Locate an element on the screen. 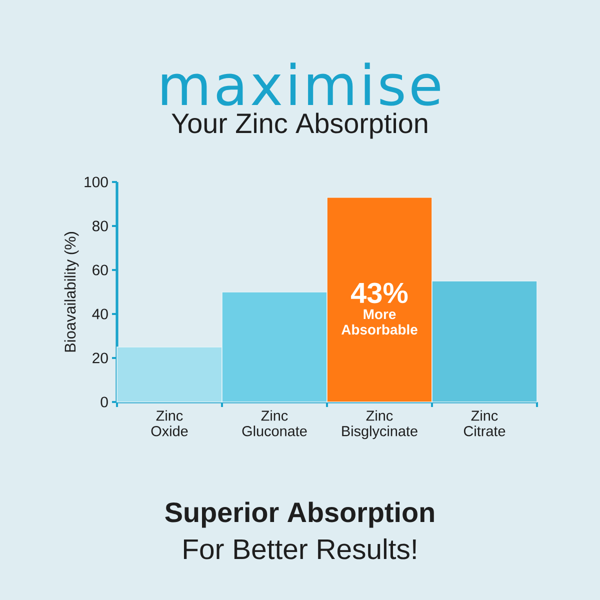  y-tick-label: 20 is located at coordinates (100, 358).